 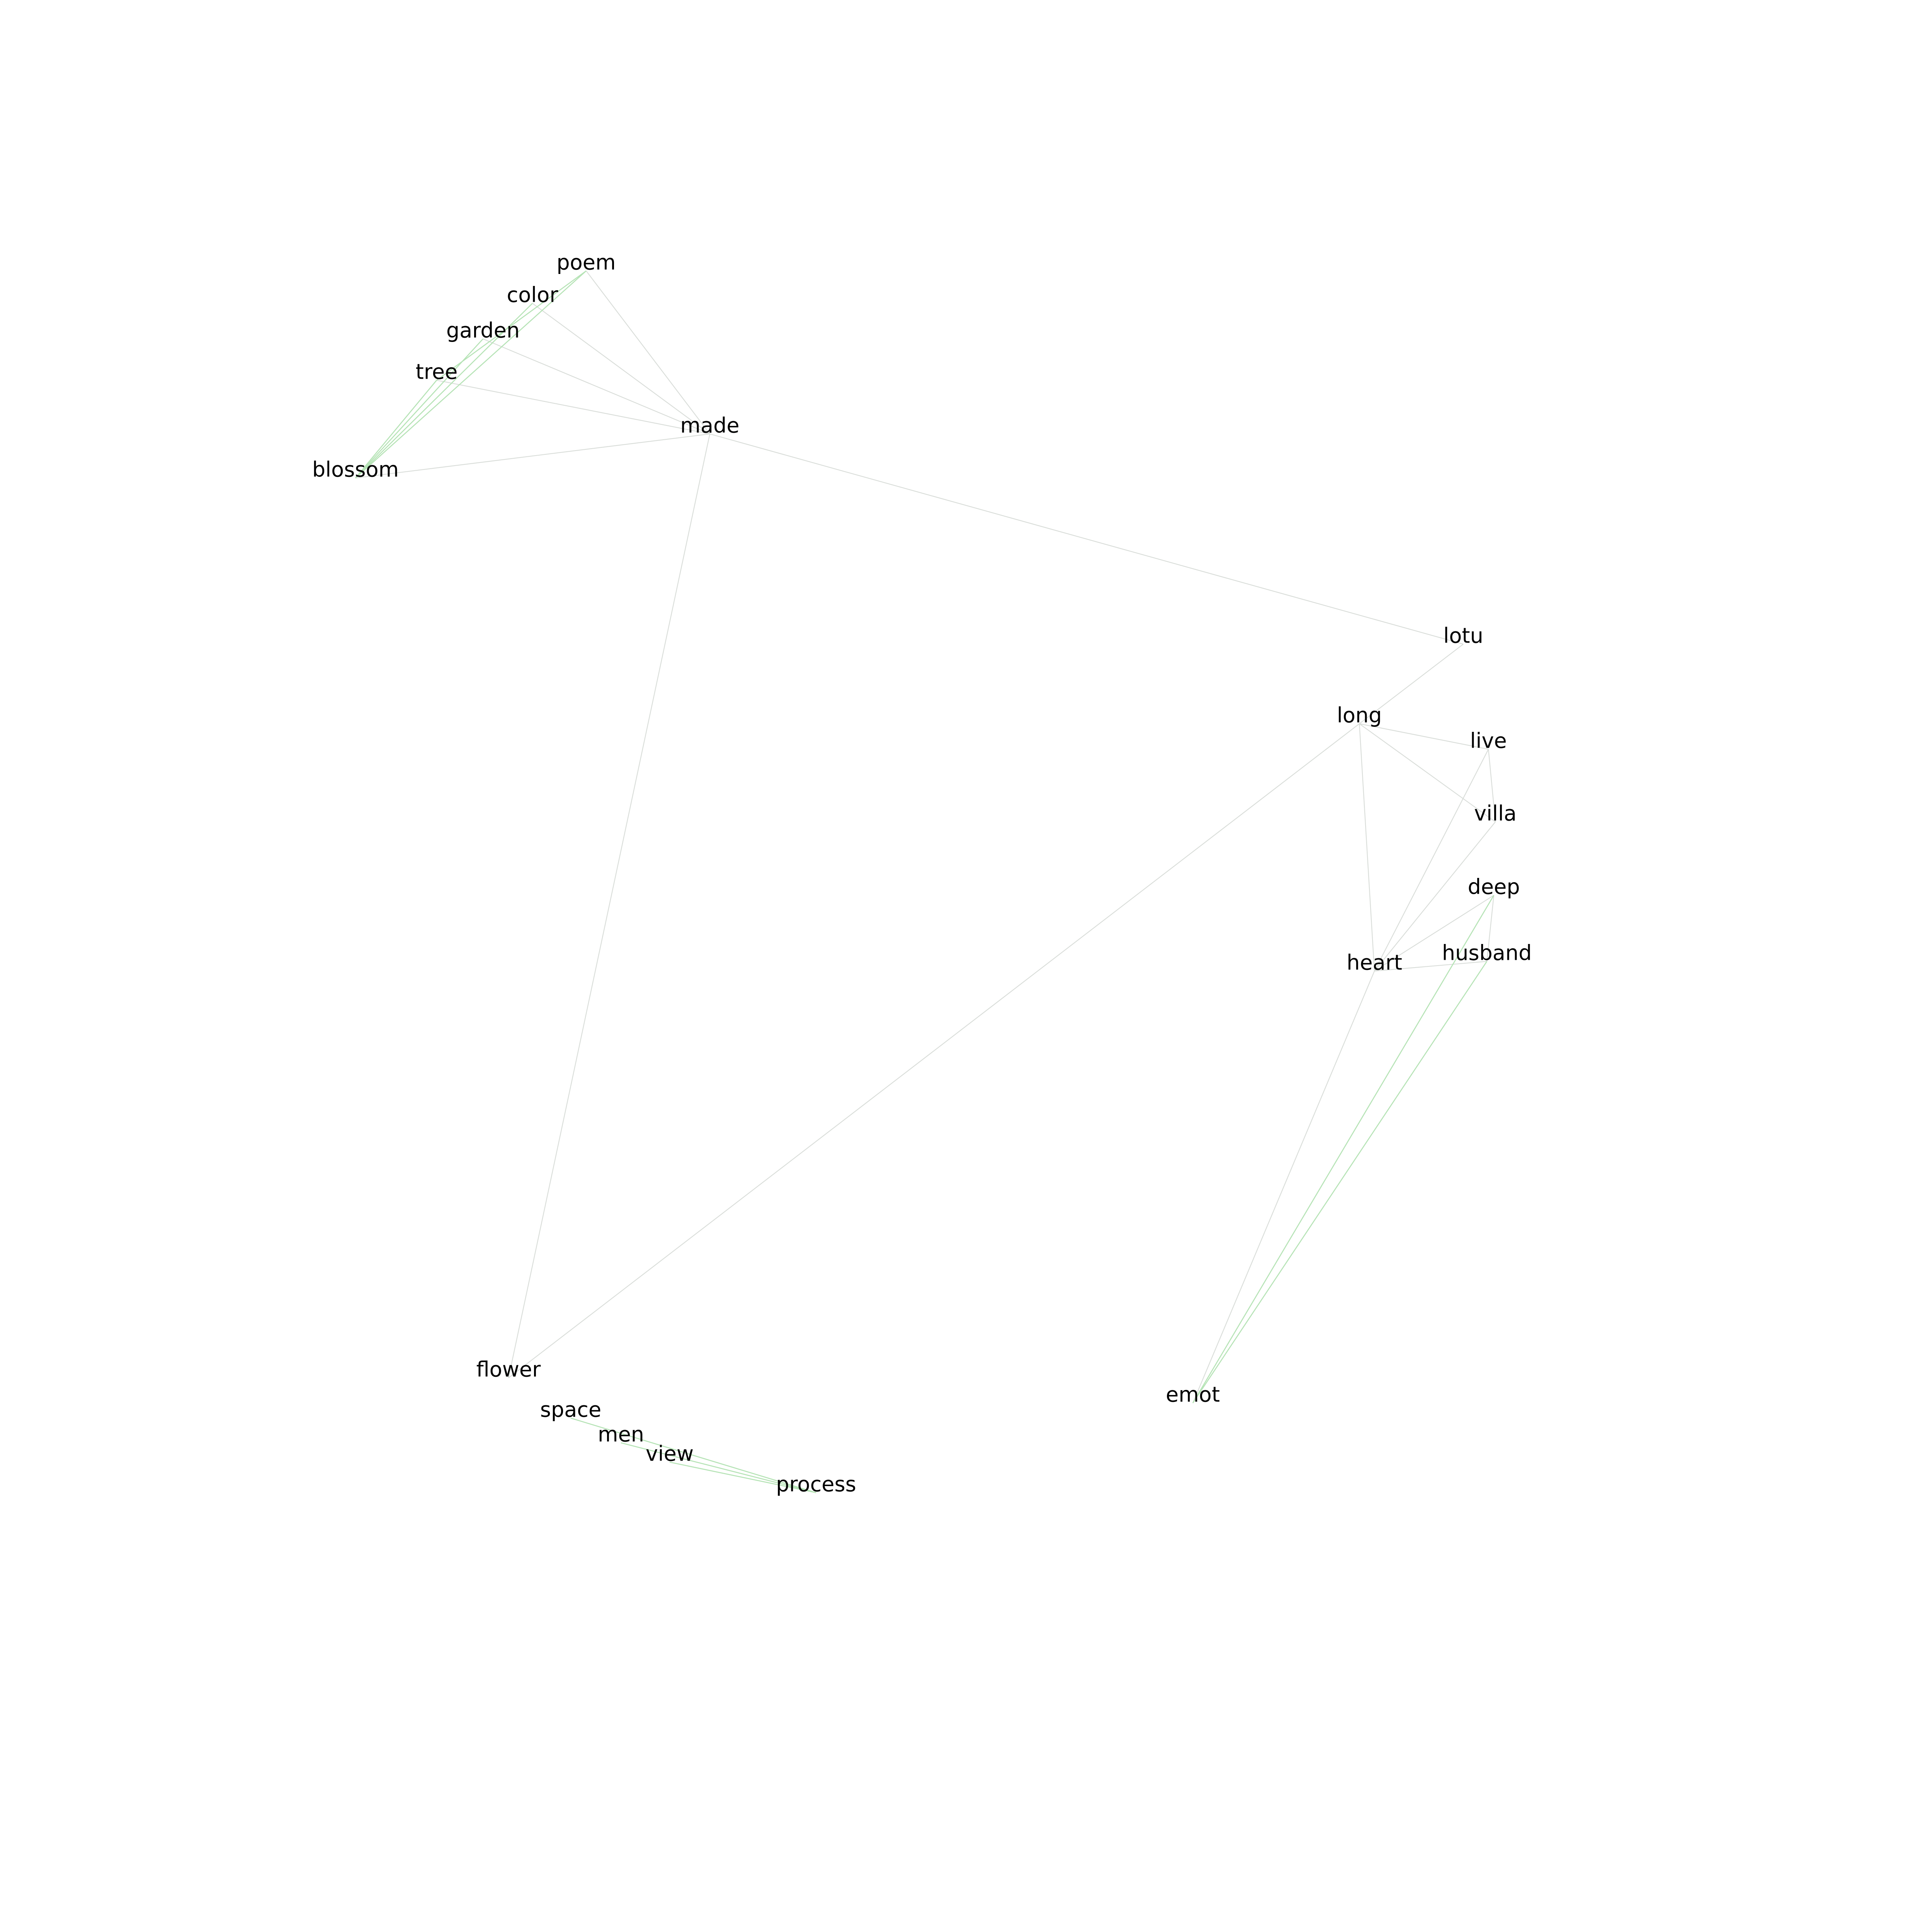 What do you see at coordinates (1463, 636) in the screenshot?
I see `node-label-lotu: lotu` at bounding box center [1463, 636].